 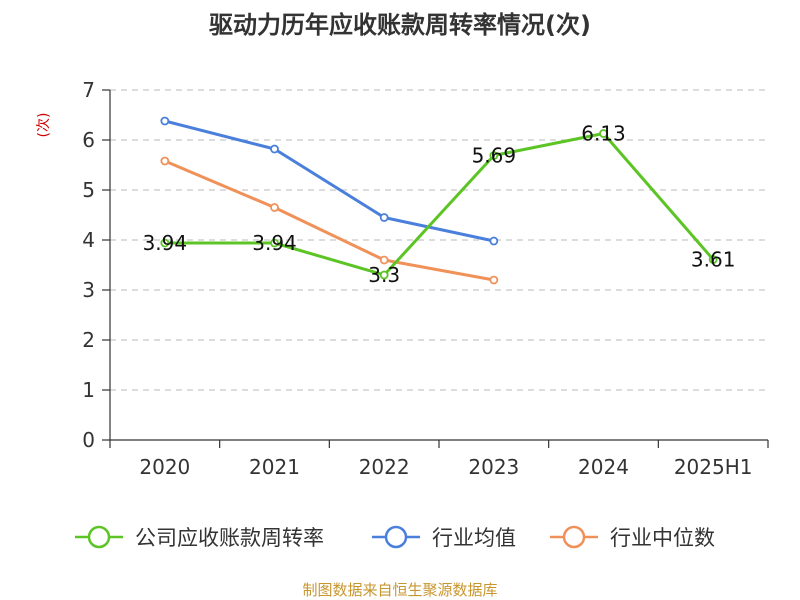 I want to click on y-tick-label: 5, so click(x=88, y=190).